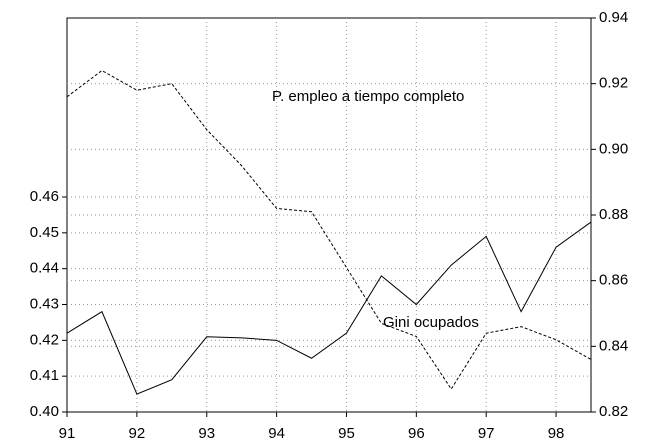  I want to click on x-tick-label: 95, so click(346, 433).